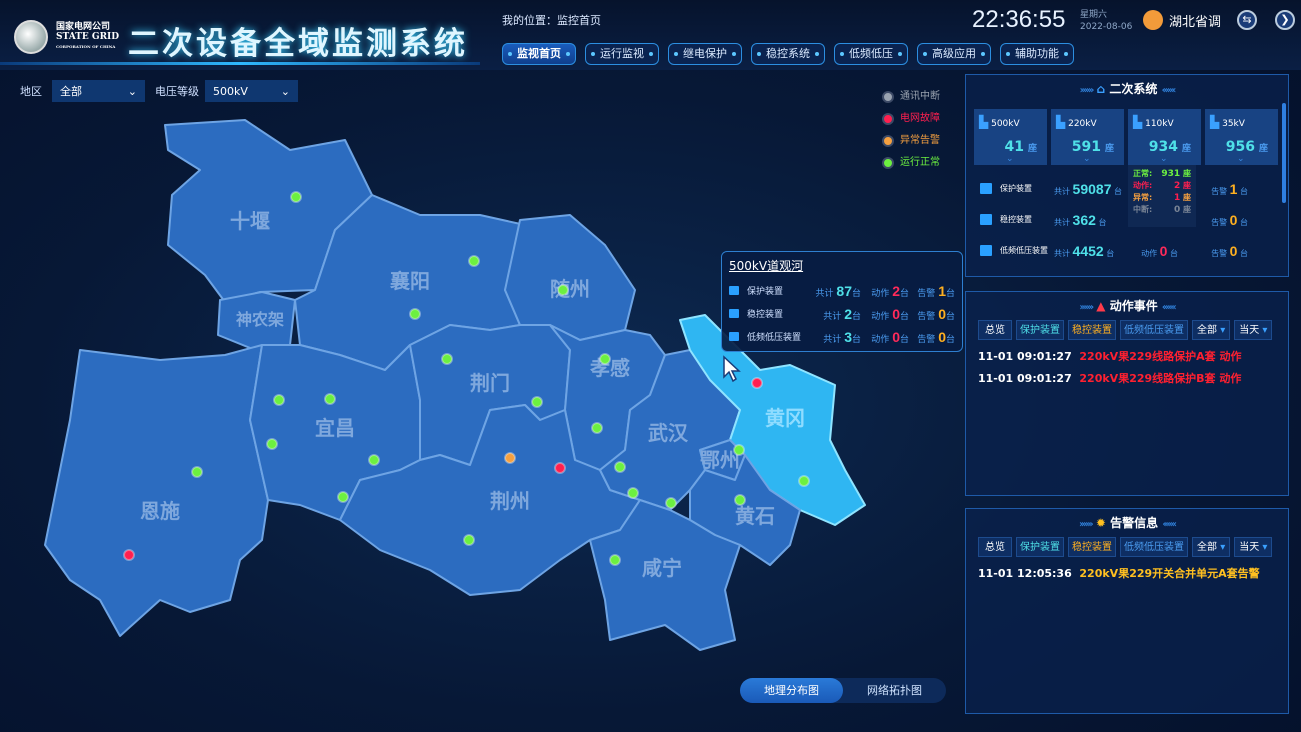 This screenshot has height=732, width=1301. What do you see at coordinates (1010, 137) in the screenshot?
I see `voltage-card: ▙ 500kV 41 座 ⌄` at bounding box center [1010, 137].